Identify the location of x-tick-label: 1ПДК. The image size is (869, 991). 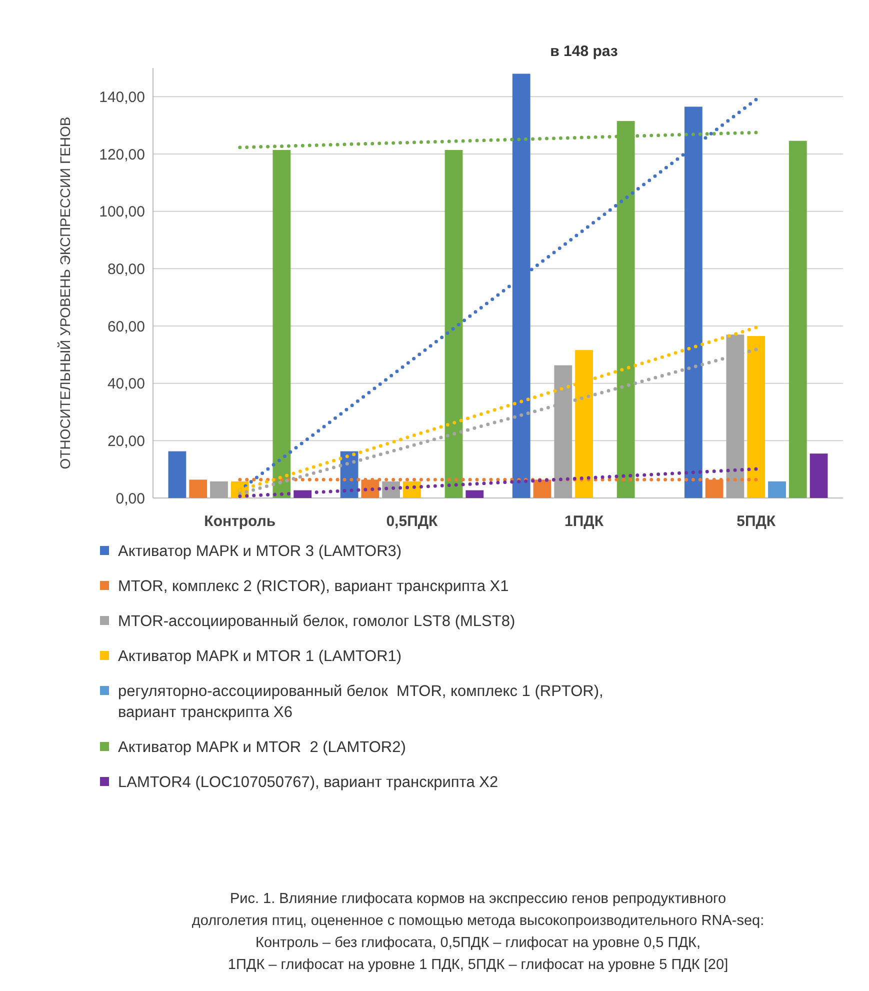
(584, 521).